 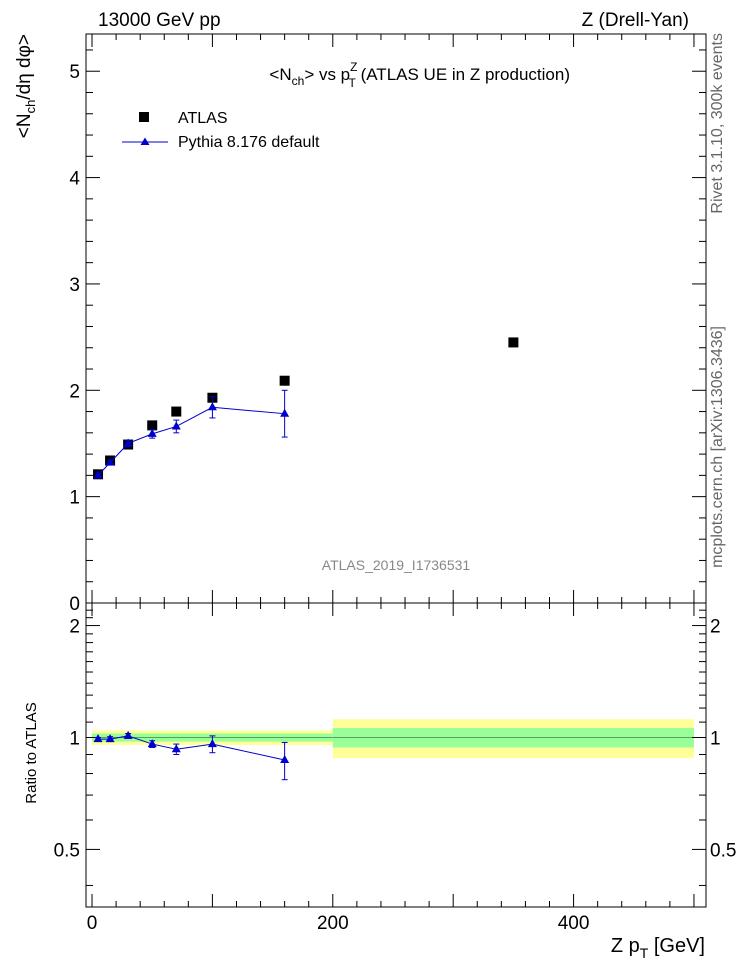 What do you see at coordinates (30, 107) in the screenshot?
I see `y-label-sub: ch` at bounding box center [30, 107].